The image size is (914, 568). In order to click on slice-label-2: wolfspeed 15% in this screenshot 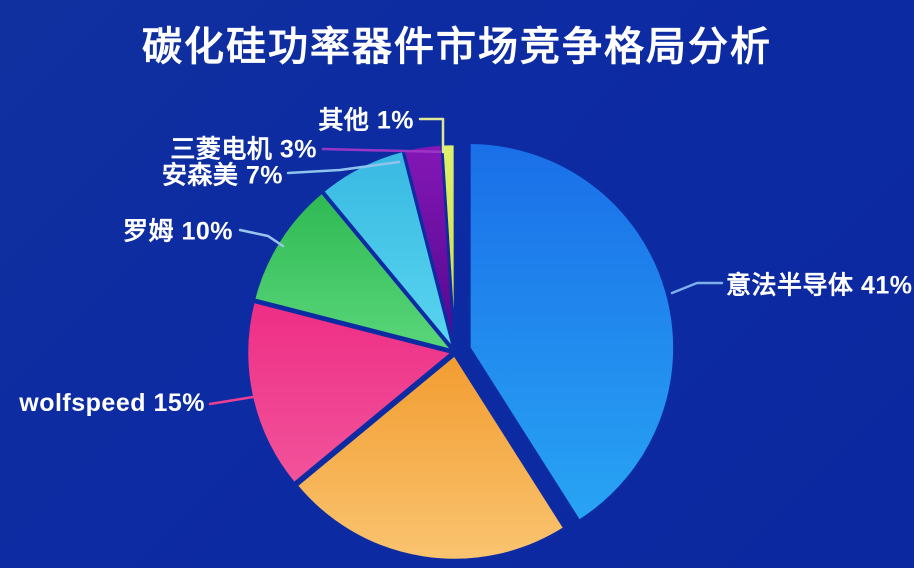, I will do `click(112, 402)`.